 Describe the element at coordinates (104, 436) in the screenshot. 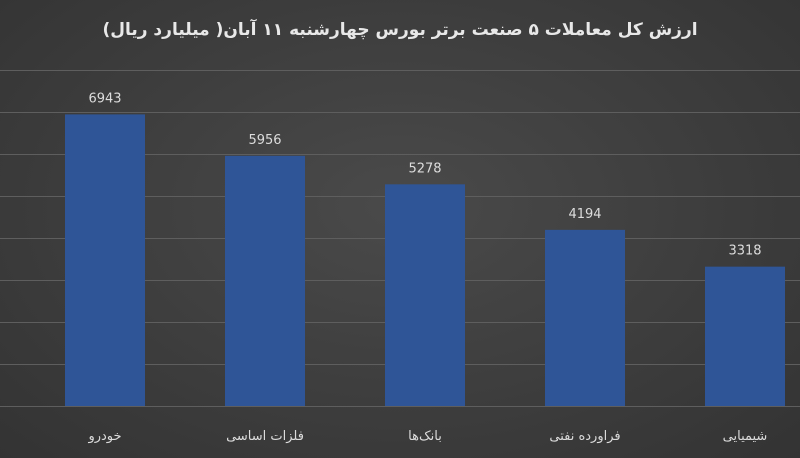

I see `category-label: خودرو` at that location.